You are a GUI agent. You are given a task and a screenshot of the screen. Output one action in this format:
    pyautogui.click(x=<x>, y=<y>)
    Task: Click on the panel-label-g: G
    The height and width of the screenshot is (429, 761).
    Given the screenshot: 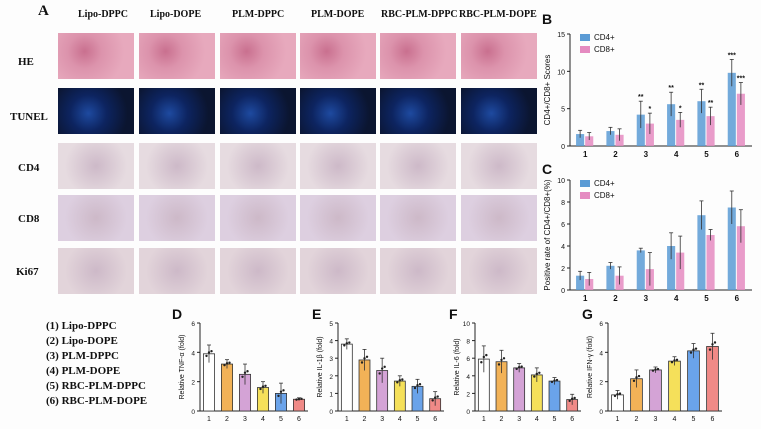 What is the action you would take?
    pyautogui.click(x=587, y=314)
    